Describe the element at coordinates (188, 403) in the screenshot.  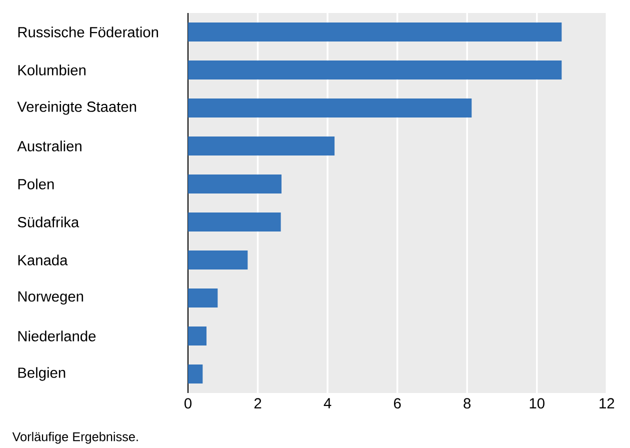
I see `x-tick-label: 0` at that location.